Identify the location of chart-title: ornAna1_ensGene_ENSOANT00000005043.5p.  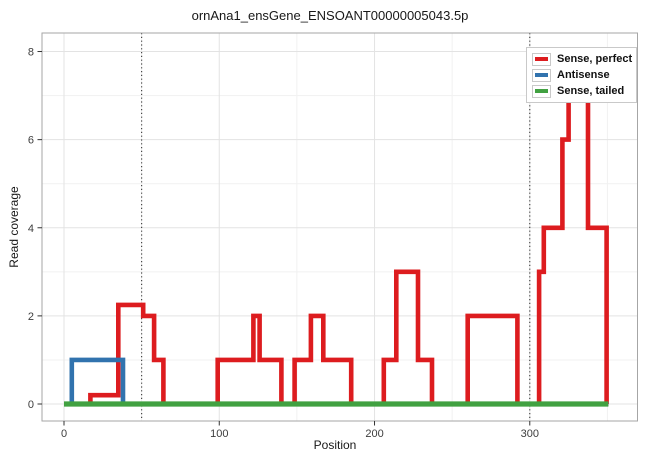
(330, 15).